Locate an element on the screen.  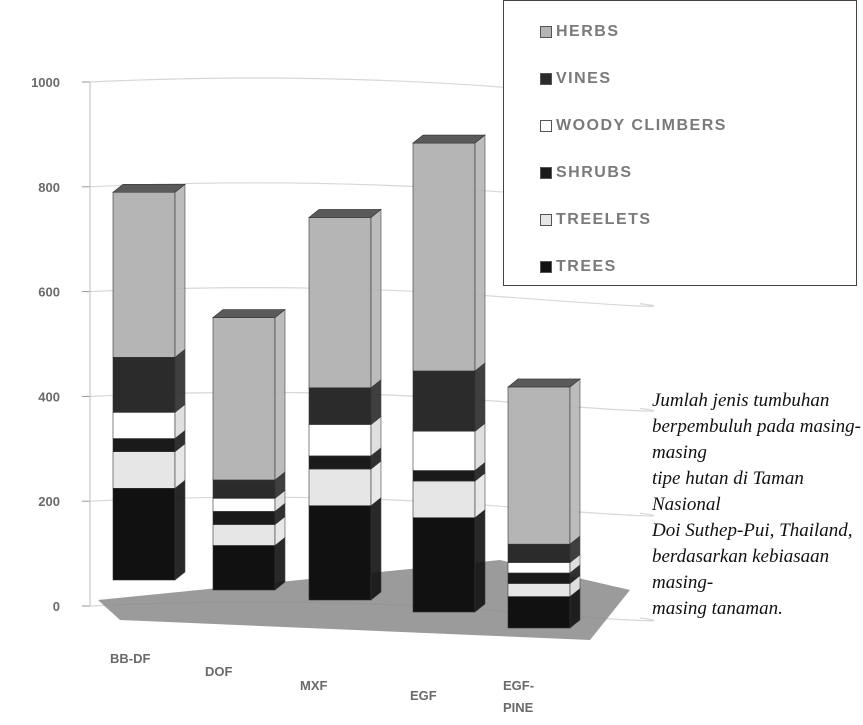
legend-label: TREES is located at coordinates (586, 266).